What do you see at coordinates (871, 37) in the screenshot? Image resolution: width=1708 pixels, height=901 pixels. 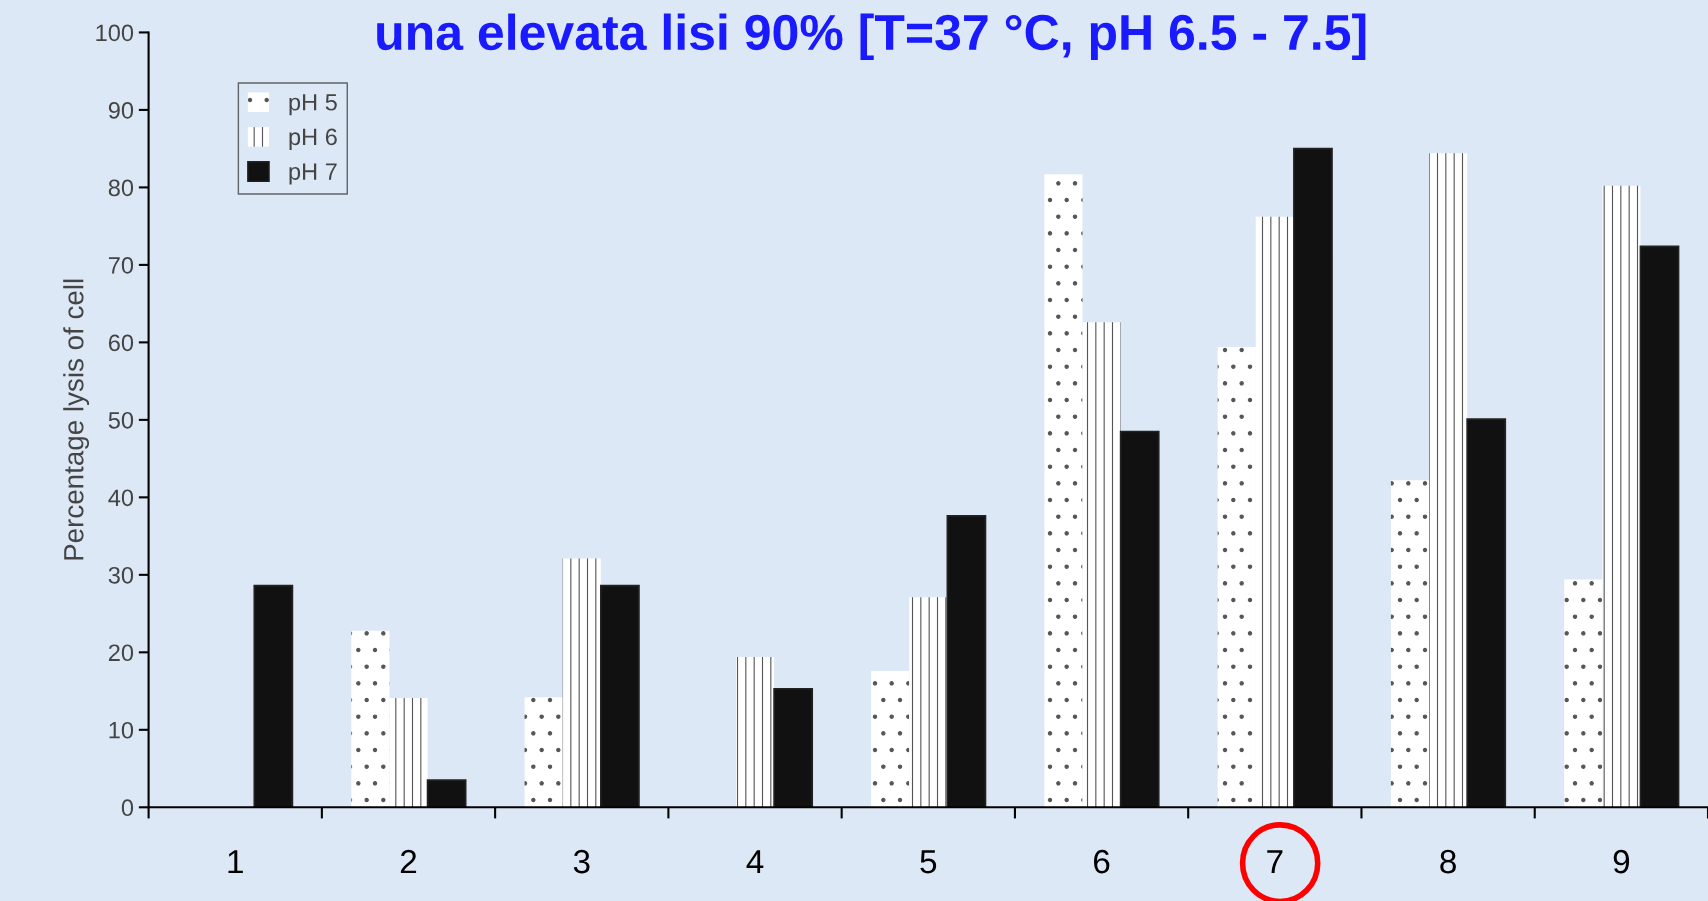 I see `chart-title: una elevata lisi 90% [T=37 °C, pH 6.5 - 7.5]` at bounding box center [871, 37].